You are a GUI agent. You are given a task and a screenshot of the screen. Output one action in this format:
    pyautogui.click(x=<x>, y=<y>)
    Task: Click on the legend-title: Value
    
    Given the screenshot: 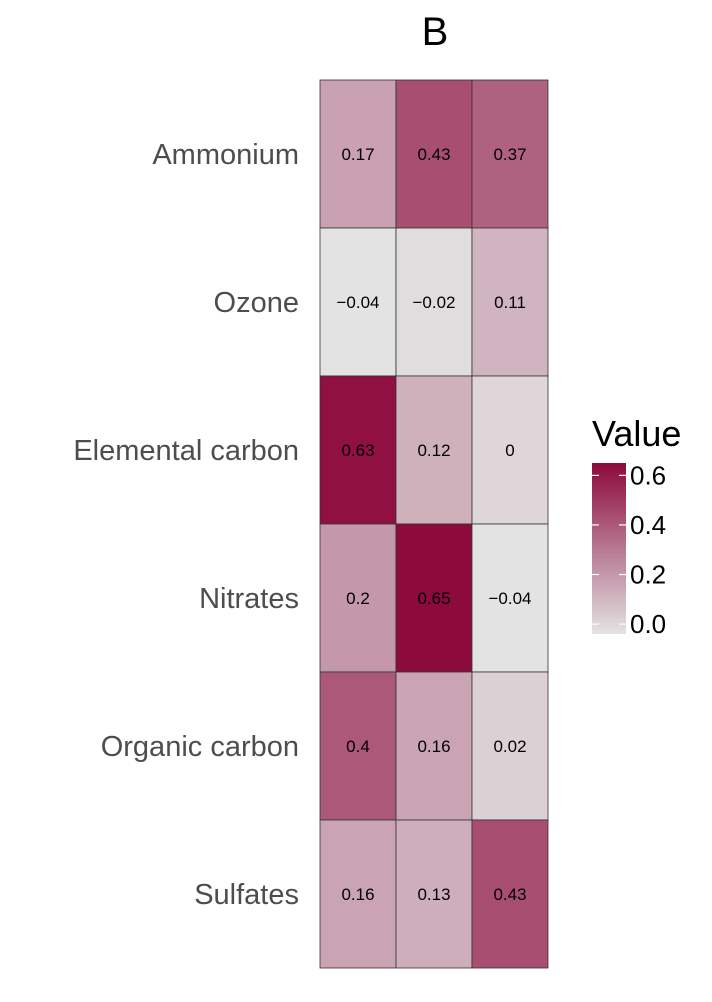 What is the action you would take?
    pyautogui.click(x=636, y=433)
    